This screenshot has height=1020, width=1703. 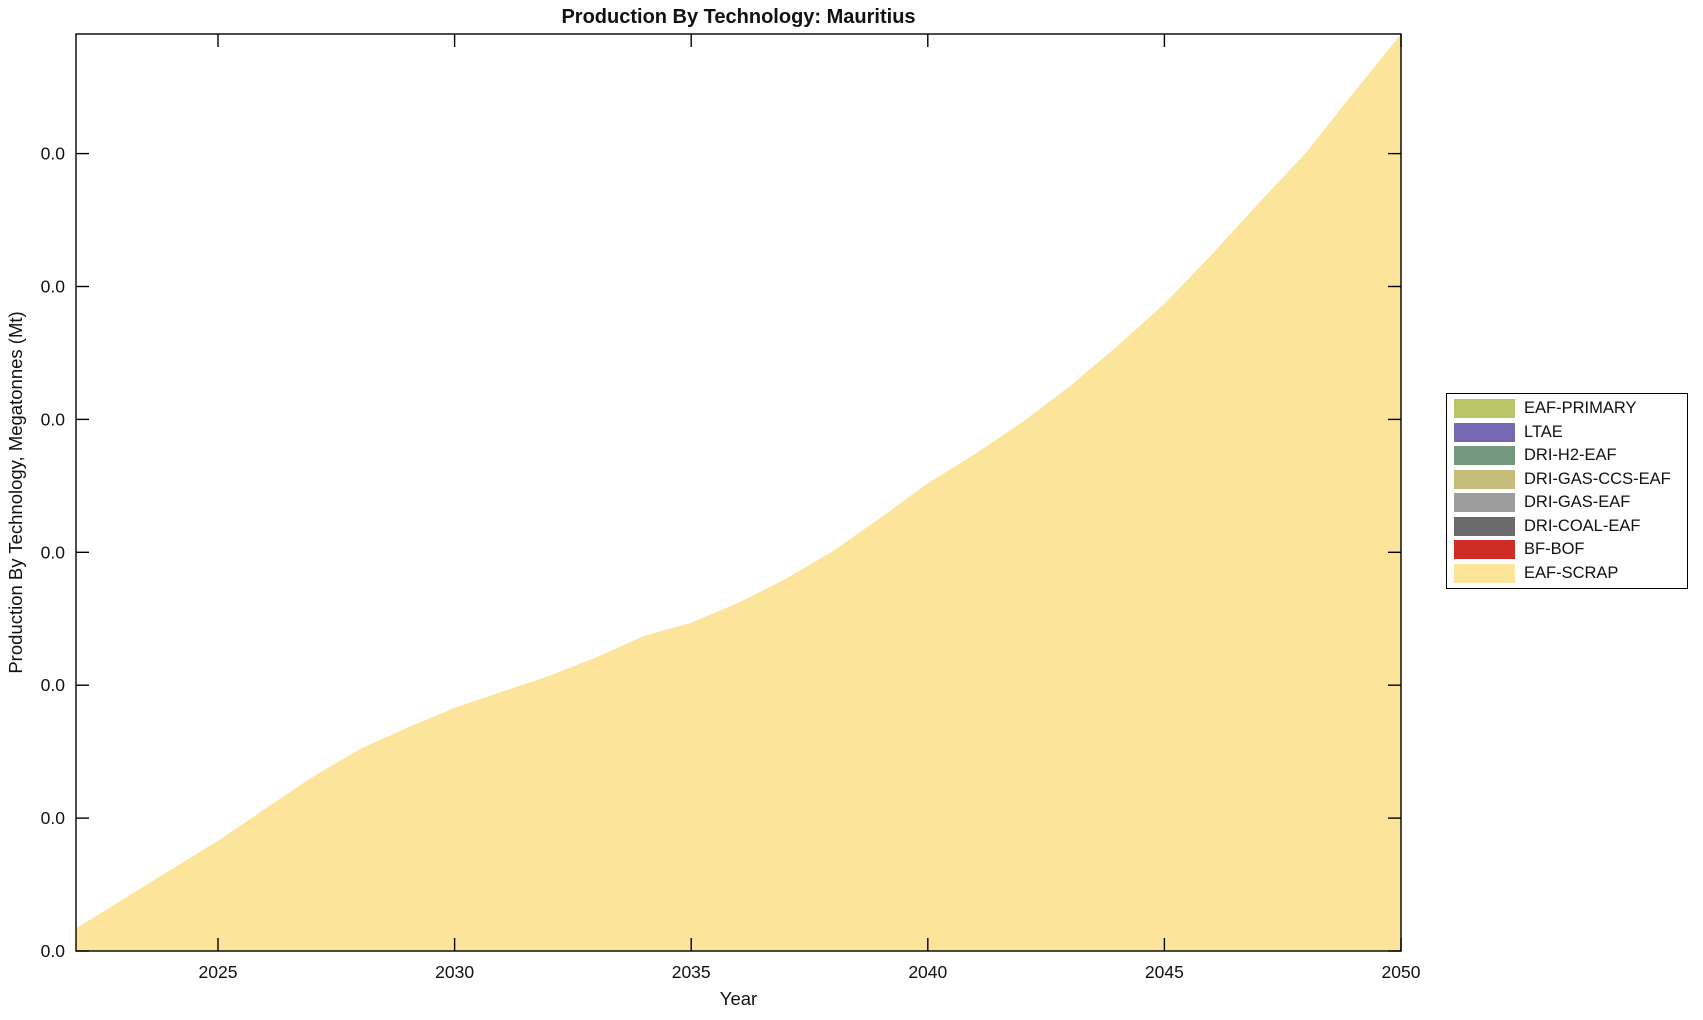 I want to click on legend-label: DRI-GAS-EAF, so click(x=1577, y=502).